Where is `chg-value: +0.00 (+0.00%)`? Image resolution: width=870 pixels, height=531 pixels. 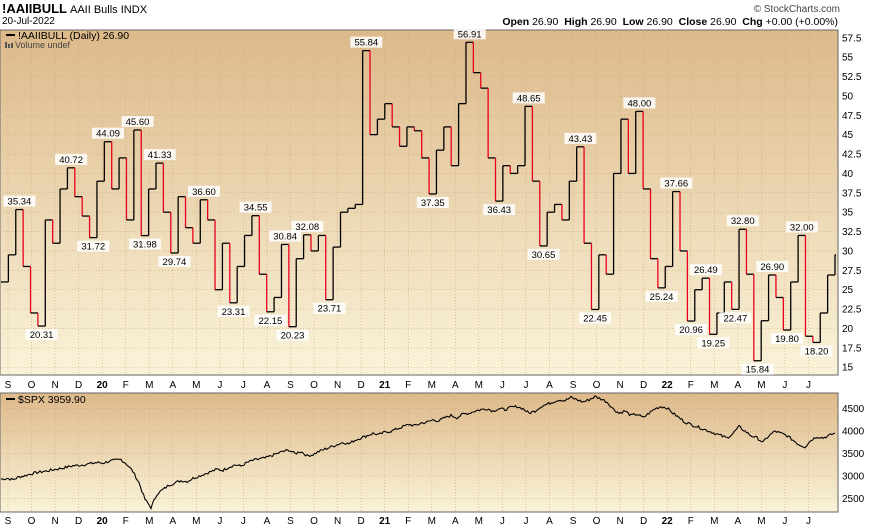 chg-value: +0.00 (+0.00%) is located at coordinates (801, 22).